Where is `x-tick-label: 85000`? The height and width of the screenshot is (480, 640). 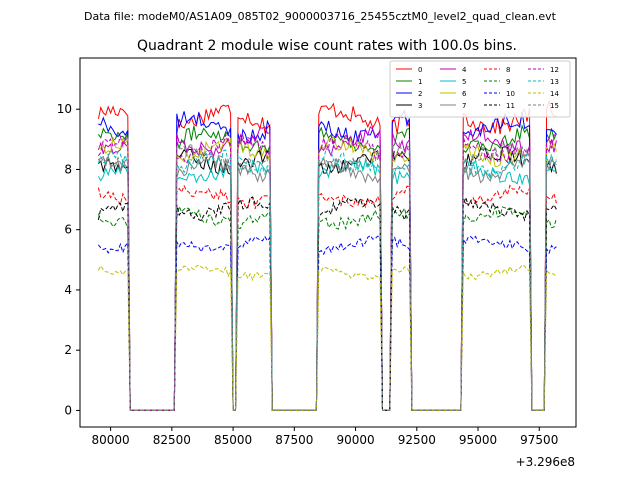
x-tick-label: 85000 is located at coordinates (233, 440).